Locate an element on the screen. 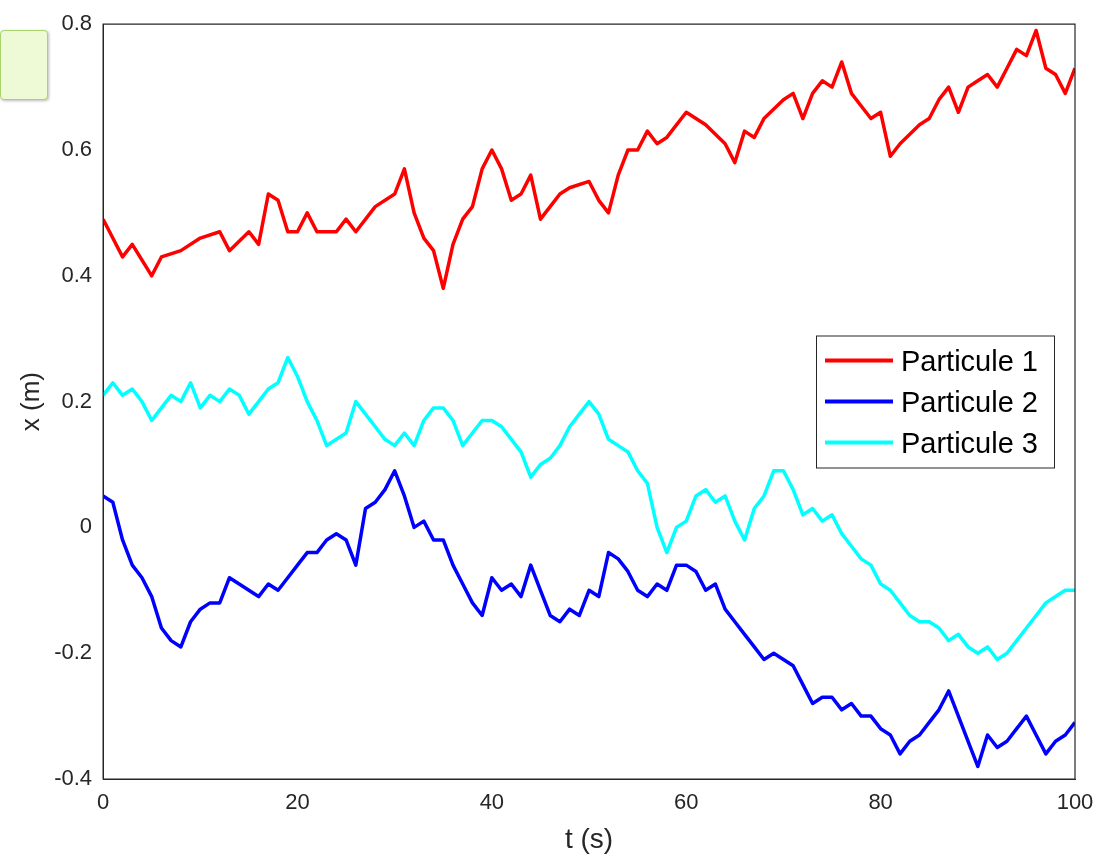 This screenshot has height=865, width=1107. y-tick-label: 0.4 is located at coordinates (77, 274).